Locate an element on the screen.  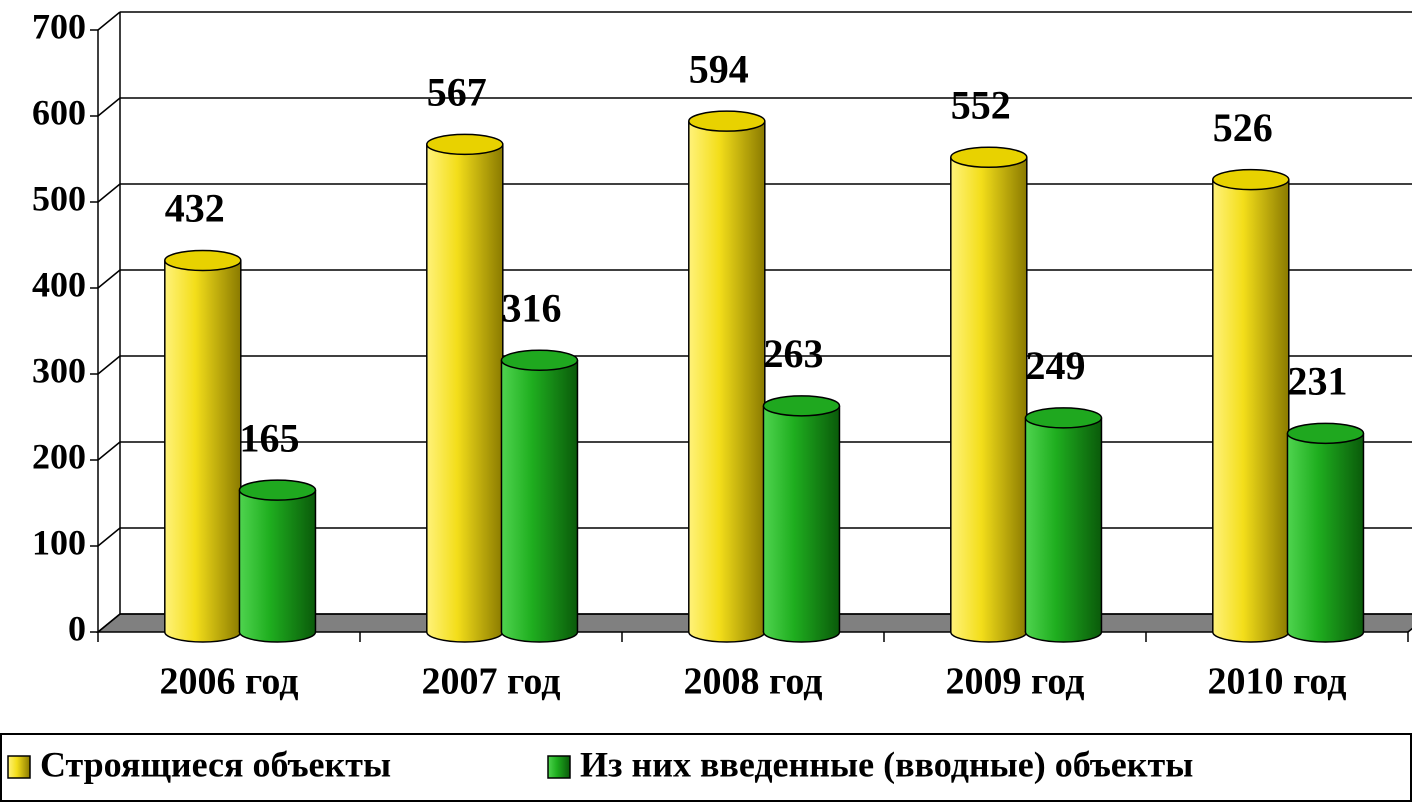
x-tick-label: 2006 год is located at coordinates (229, 682).